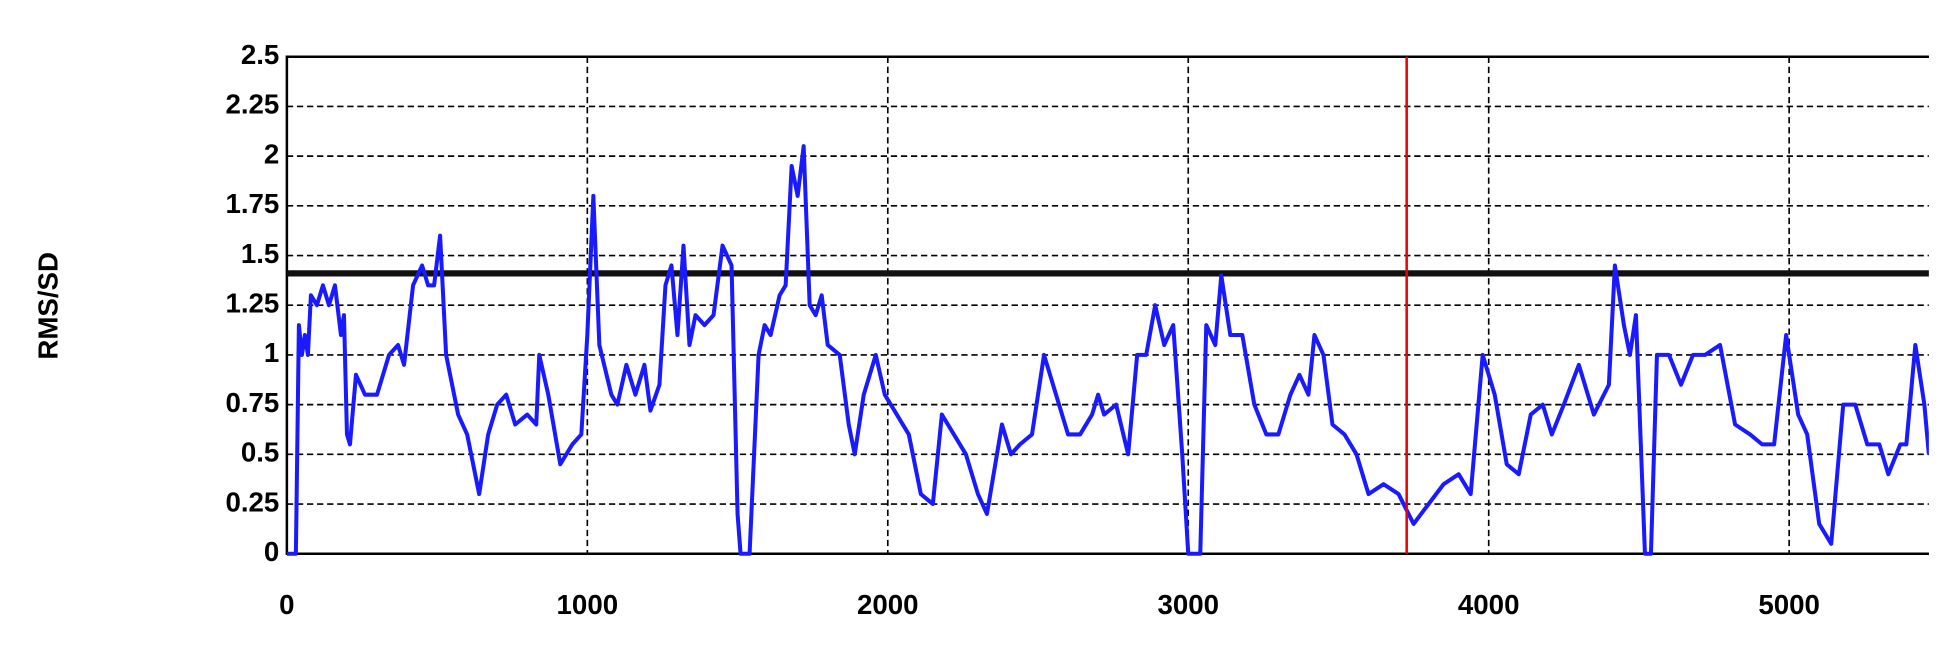 This screenshot has width=1949, height=657. Describe the element at coordinates (252, 402) in the screenshot. I see `y-tick-label: 0.75` at that location.